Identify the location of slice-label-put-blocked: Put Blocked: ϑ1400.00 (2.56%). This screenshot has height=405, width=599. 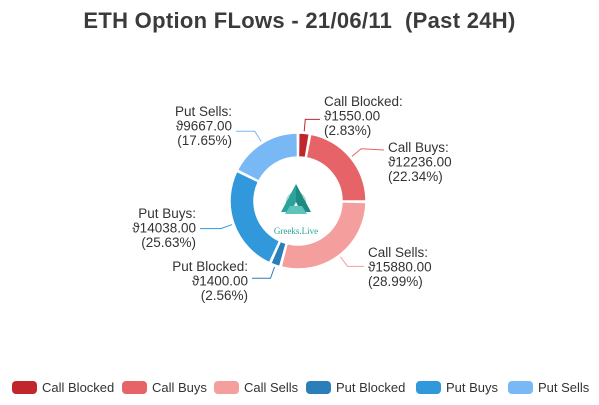
(210, 281).